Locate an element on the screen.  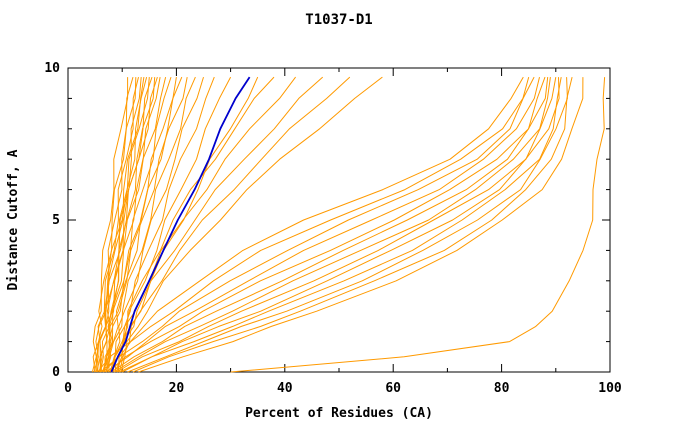
chart-title: T1037-D1 is located at coordinates (338, 20).